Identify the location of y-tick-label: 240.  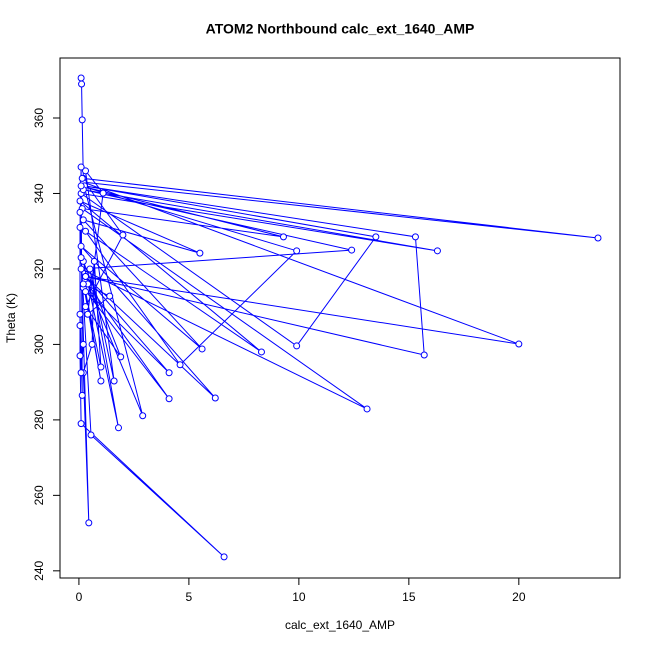
(39, 570).